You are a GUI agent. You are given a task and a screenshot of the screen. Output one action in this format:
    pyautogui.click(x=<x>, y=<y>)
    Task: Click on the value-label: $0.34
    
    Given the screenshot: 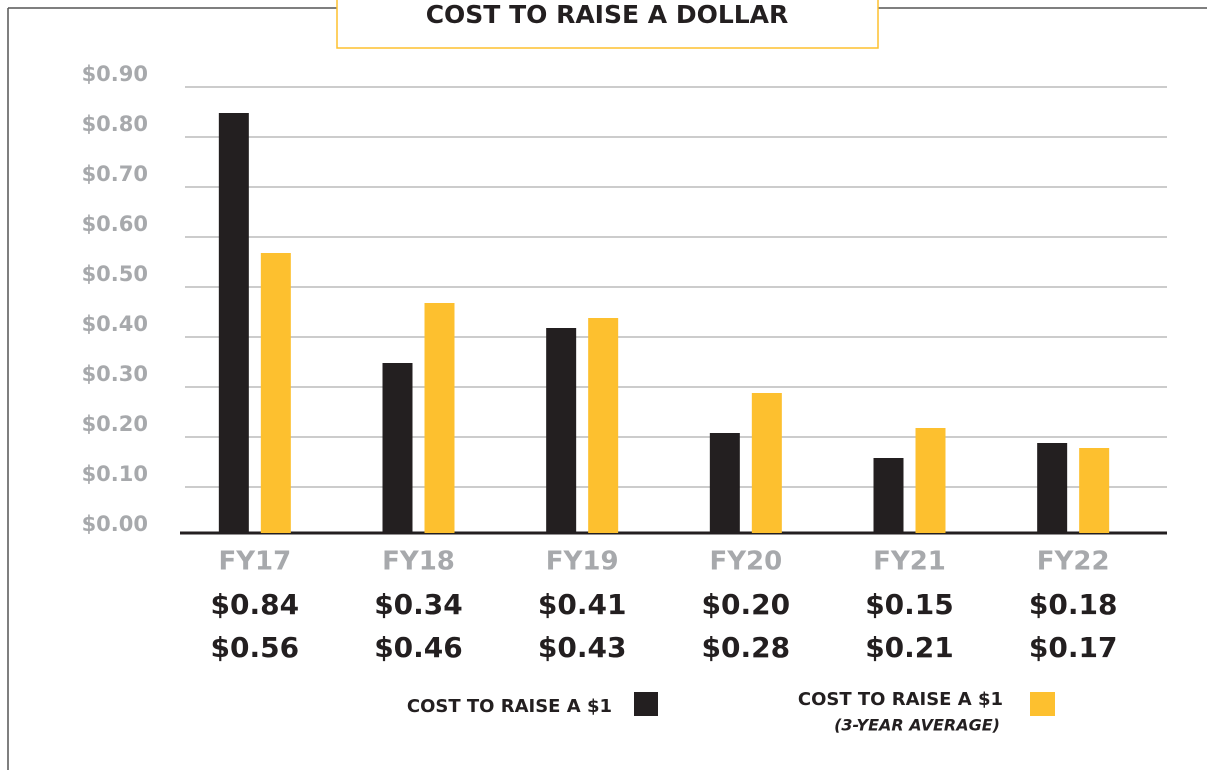 What is the action you would take?
    pyautogui.click(x=418, y=604)
    